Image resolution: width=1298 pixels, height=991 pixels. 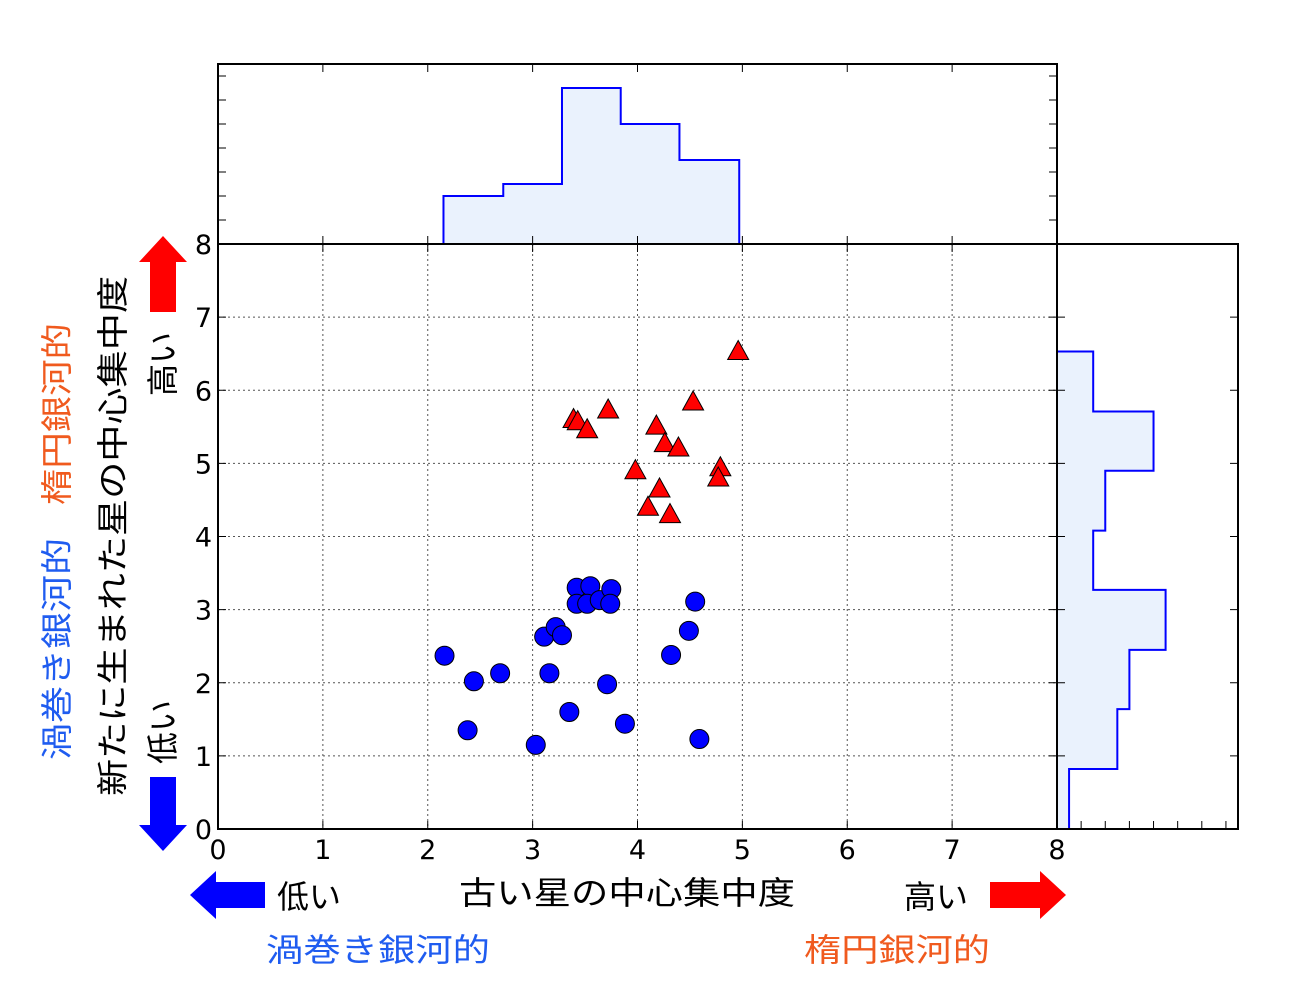 I want to click on y-axis-annotations: 高い 低い 新たに生まれた星の中心集中度 楕円銀河的 渦巻き銀河的, so click(x=112, y=543).